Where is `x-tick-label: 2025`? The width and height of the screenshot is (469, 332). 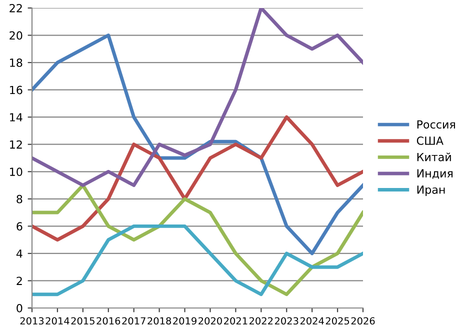 x-tick-label: 2025 is located at coordinates (338, 321).